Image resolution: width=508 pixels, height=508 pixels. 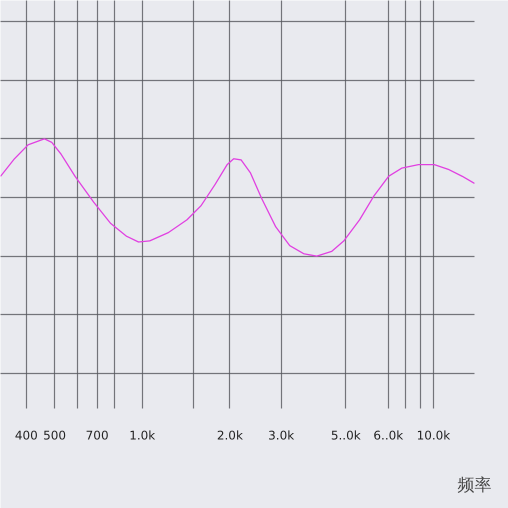 What do you see at coordinates (26, 435) in the screenshot?
I see `x-tick-label: 400` at bounding box center [26, 435].